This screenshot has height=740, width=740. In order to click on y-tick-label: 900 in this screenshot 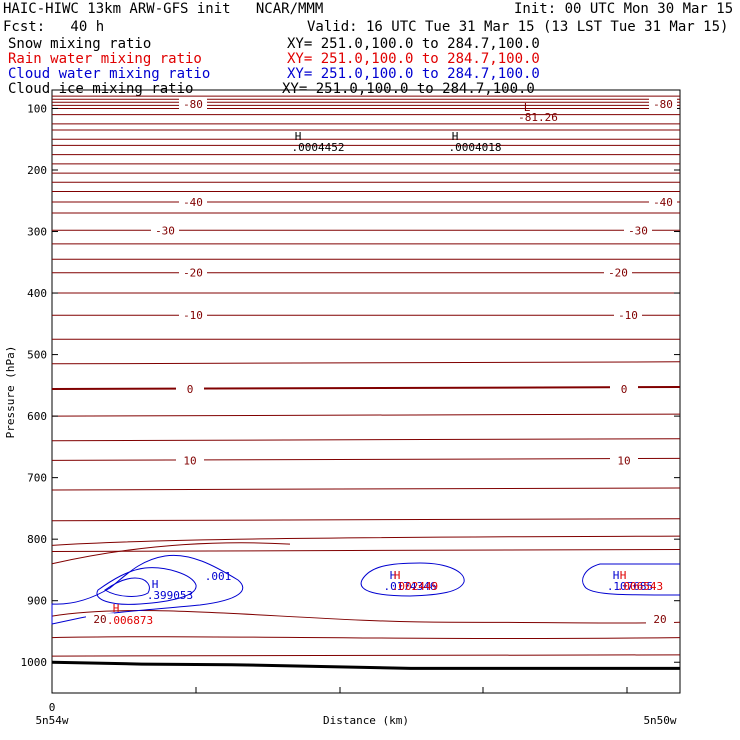, I will do `click(37, 601)`.